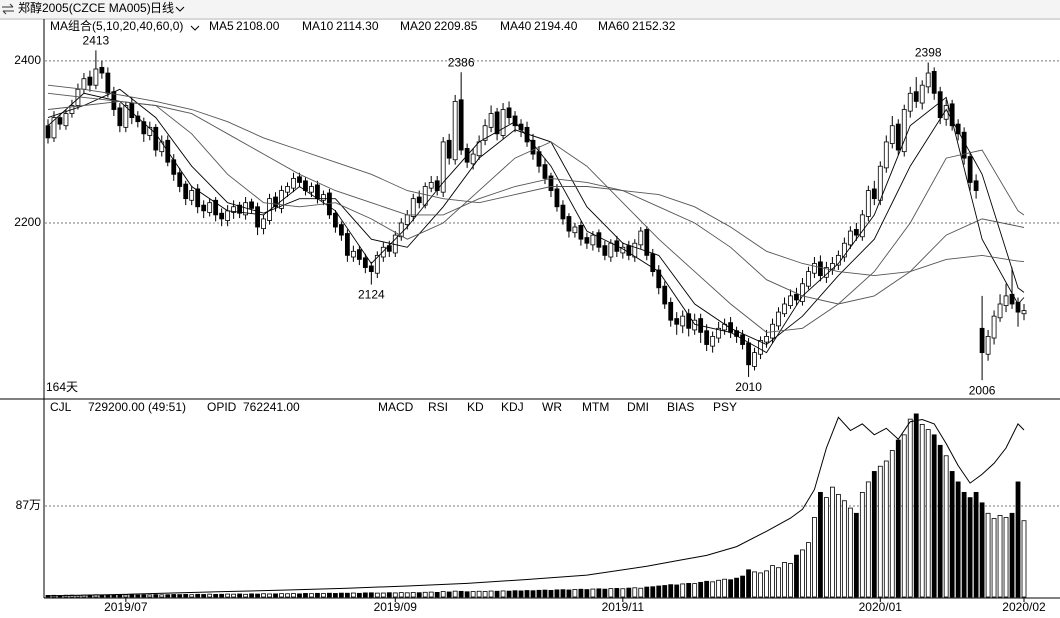  Describe the element at coordinates (638, 407) in the screenshot. I see `indicator-tab: DMI` at that location.